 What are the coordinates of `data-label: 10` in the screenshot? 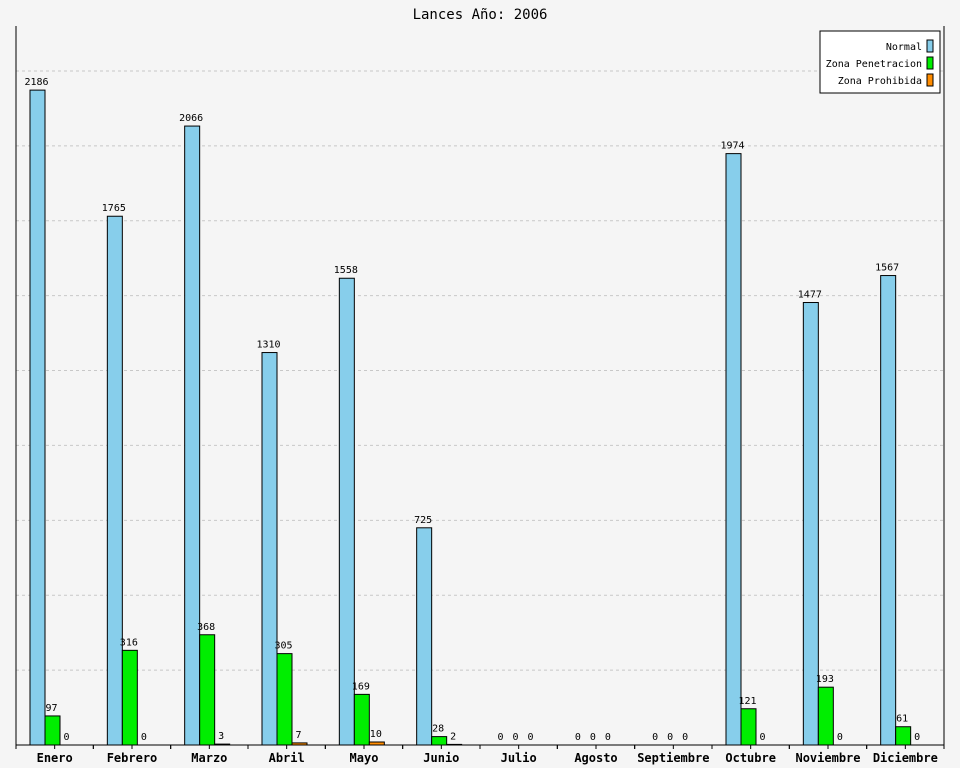 It's located at (376, 734).